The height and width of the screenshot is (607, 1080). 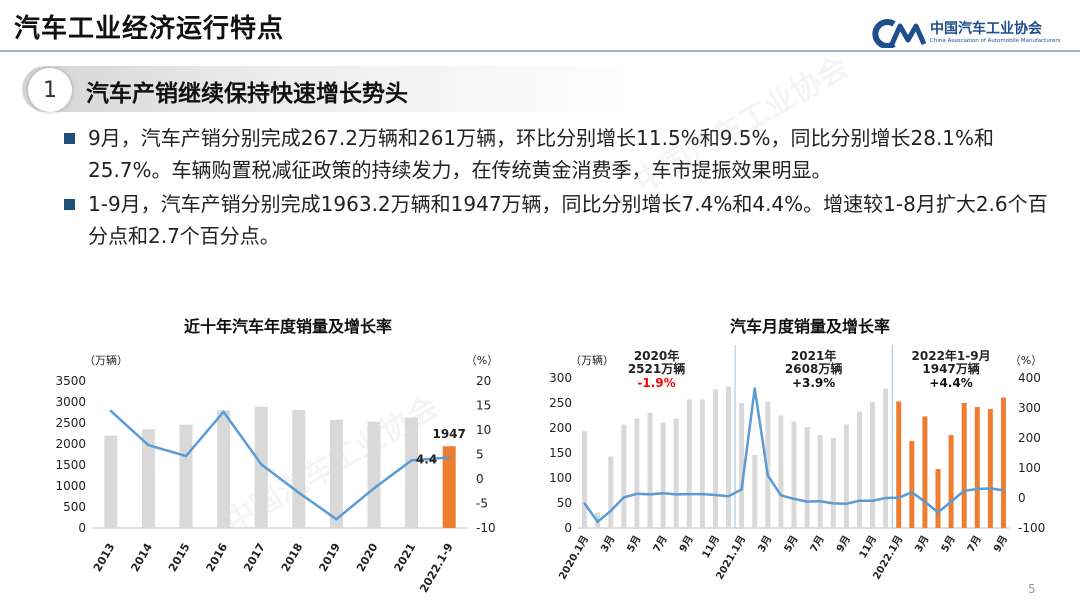 I want to click on period-growth-label: +3.9%, so click(x=813, y=383).